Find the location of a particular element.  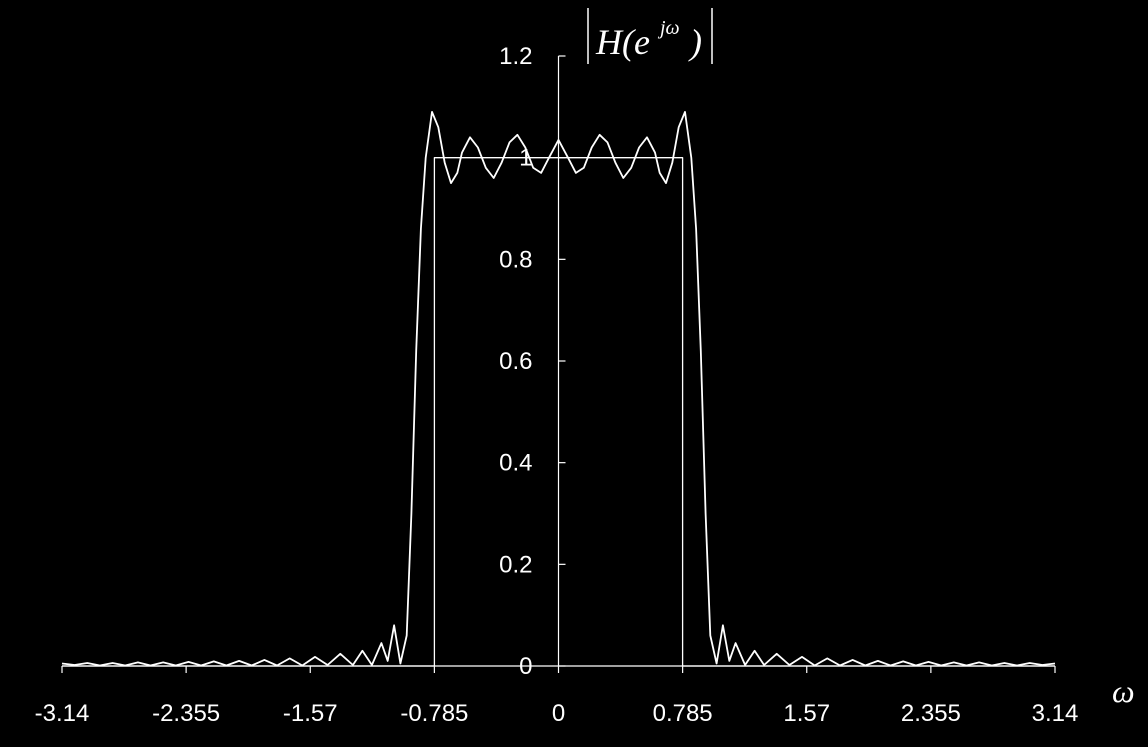

y-label-superscript: jω is located at coordinates (668, 28).